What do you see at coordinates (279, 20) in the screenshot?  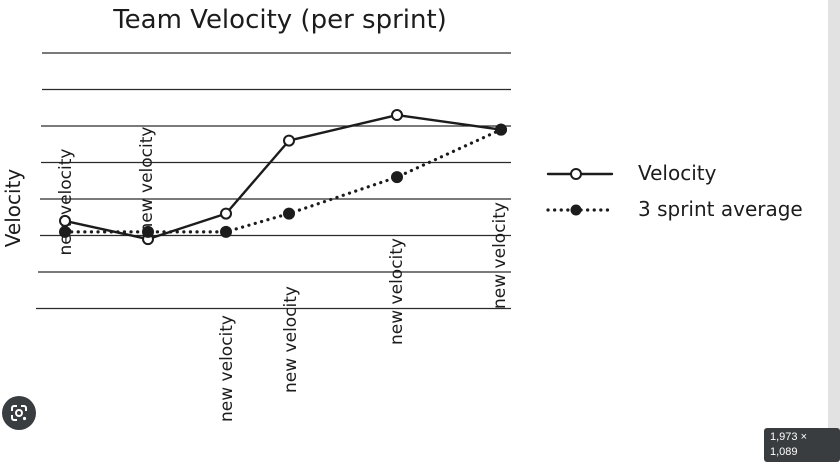 I see `chart-title: Team Velocity (per sprint)` at bounding box center [279, 20].